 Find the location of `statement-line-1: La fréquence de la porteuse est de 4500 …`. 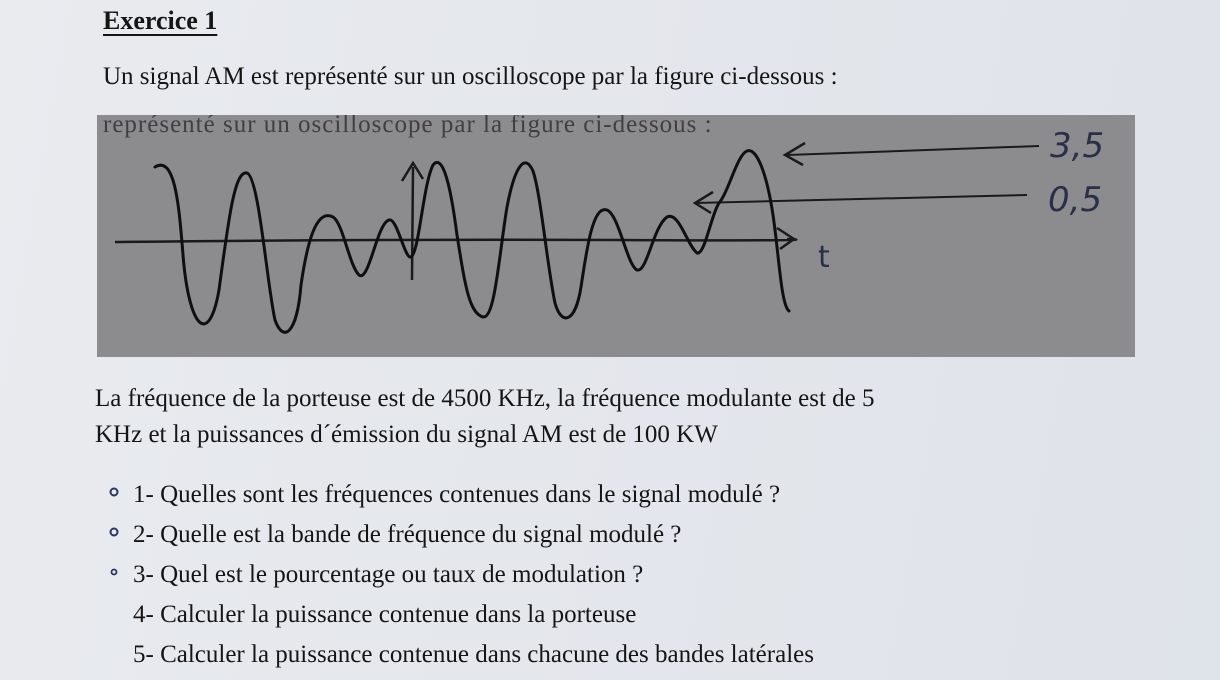

statement-line-1: La fréquence de la porteuse est de 4500 … is located at coordinates (485, 398).